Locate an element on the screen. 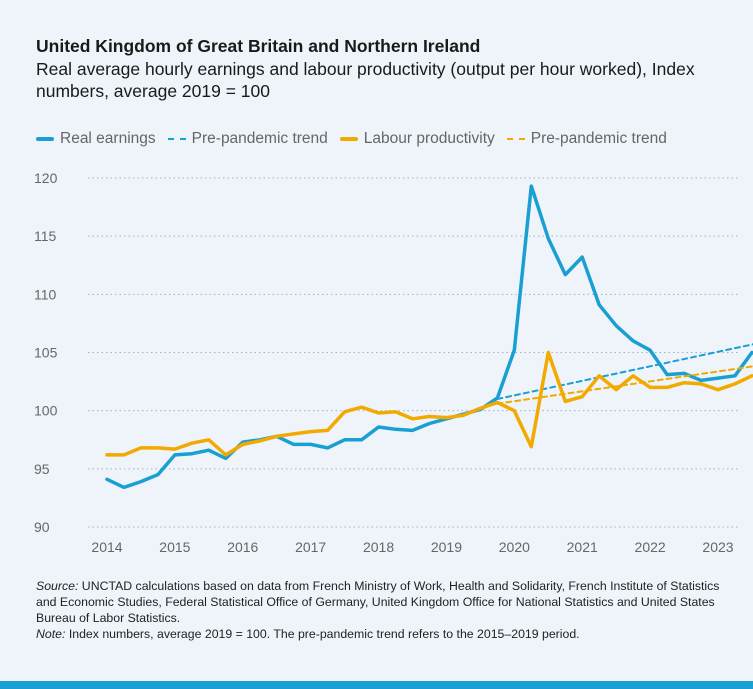  bottom-accent-bar is located at coordinates (376, 685).